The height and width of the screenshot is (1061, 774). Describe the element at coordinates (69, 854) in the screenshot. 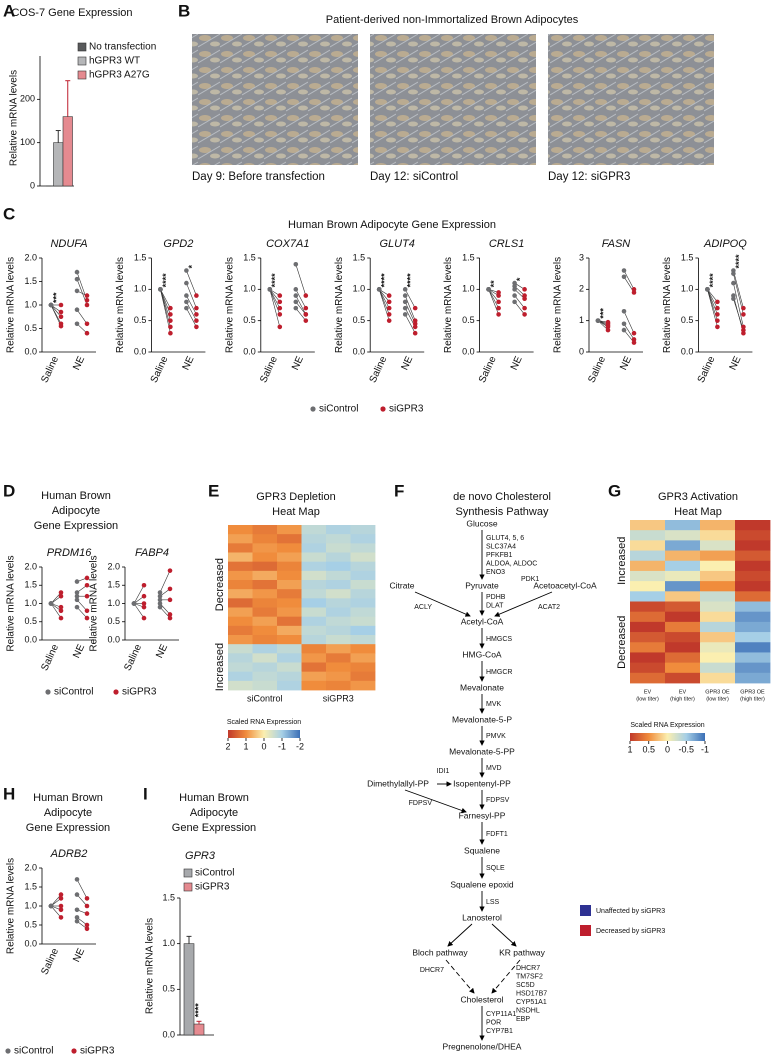

I see `gene-name: ADRB2` at that location.